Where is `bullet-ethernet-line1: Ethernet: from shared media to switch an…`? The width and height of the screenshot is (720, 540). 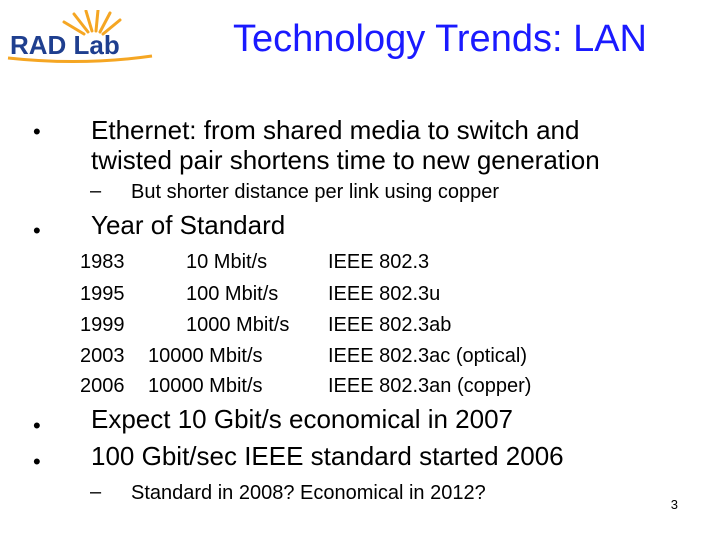
bullet-ethernet-line1: Ethernet: from shared media to switch an… is located at coordinates (335, 130).